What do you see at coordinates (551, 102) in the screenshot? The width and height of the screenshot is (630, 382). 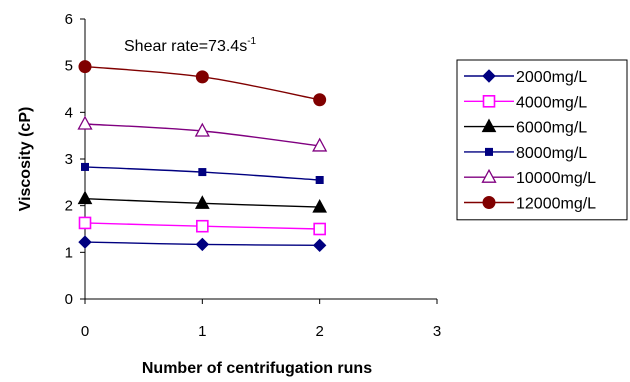 I see `legend-label: 4000mg/L` at bounding box center [551, 102].